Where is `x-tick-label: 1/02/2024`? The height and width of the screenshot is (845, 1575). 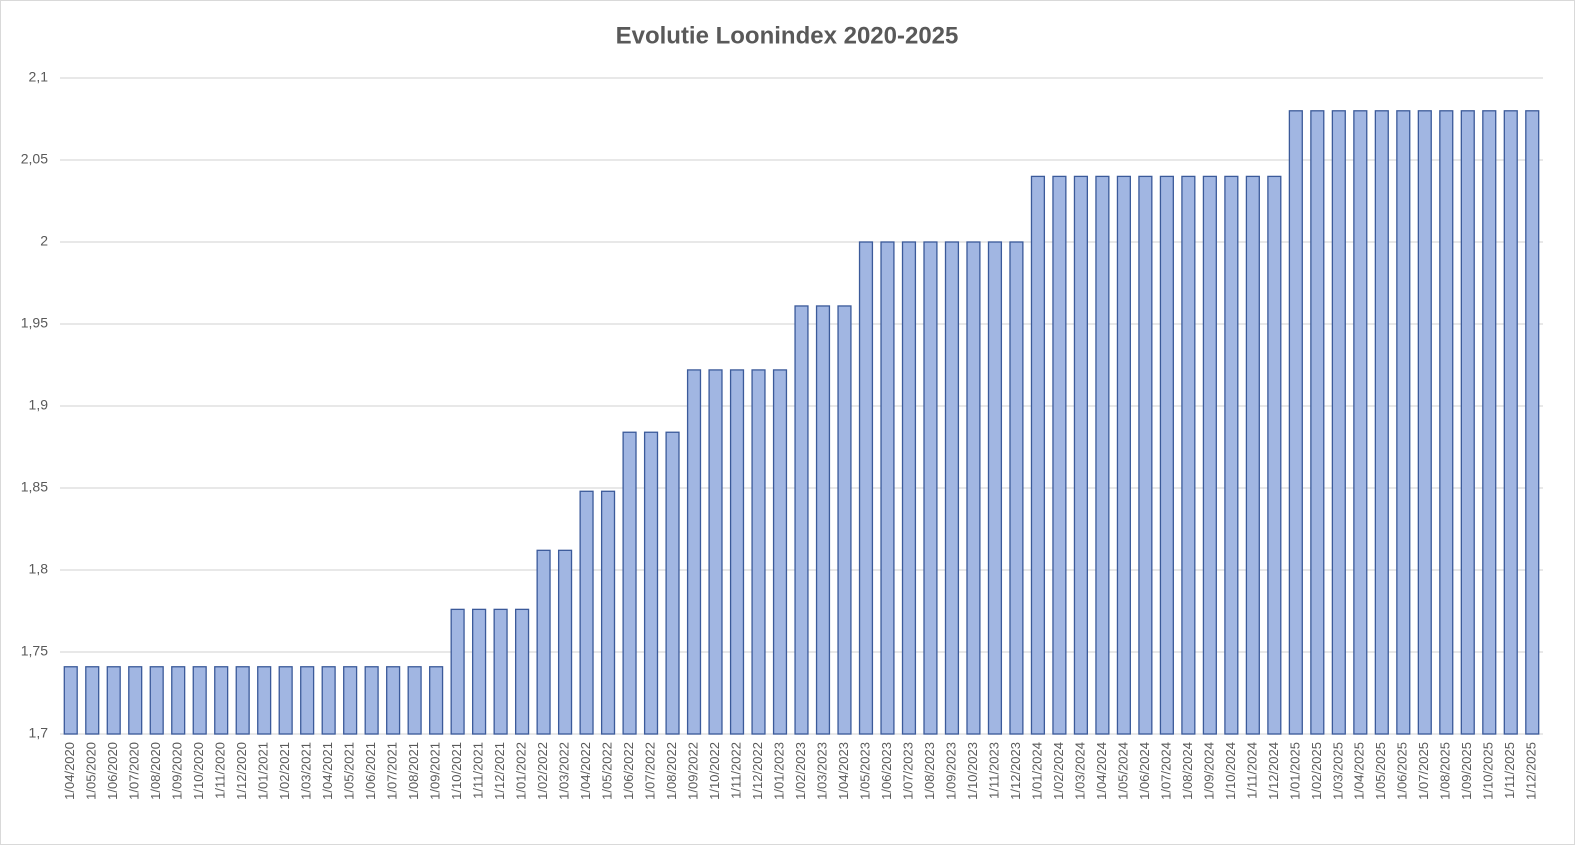
x-tick-label: 1/02/2024 is located at coordinates (1058, 771).